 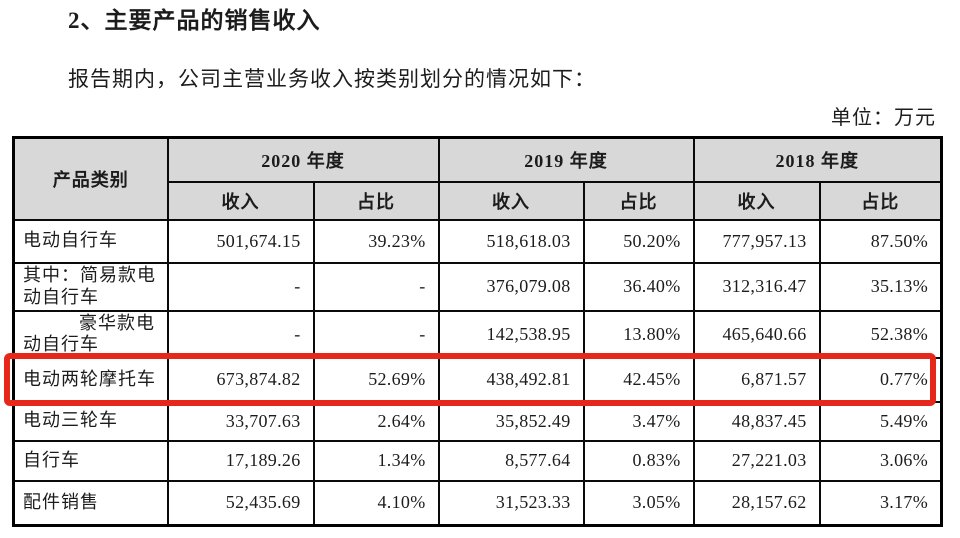 I want to click on col-header-year-2020: 2020 年度, so click(x=303, y=159).